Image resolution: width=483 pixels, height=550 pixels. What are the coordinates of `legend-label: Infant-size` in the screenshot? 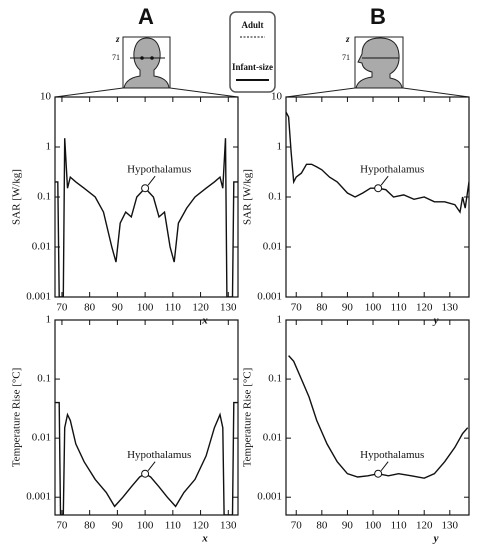 It's located at (252, 67).